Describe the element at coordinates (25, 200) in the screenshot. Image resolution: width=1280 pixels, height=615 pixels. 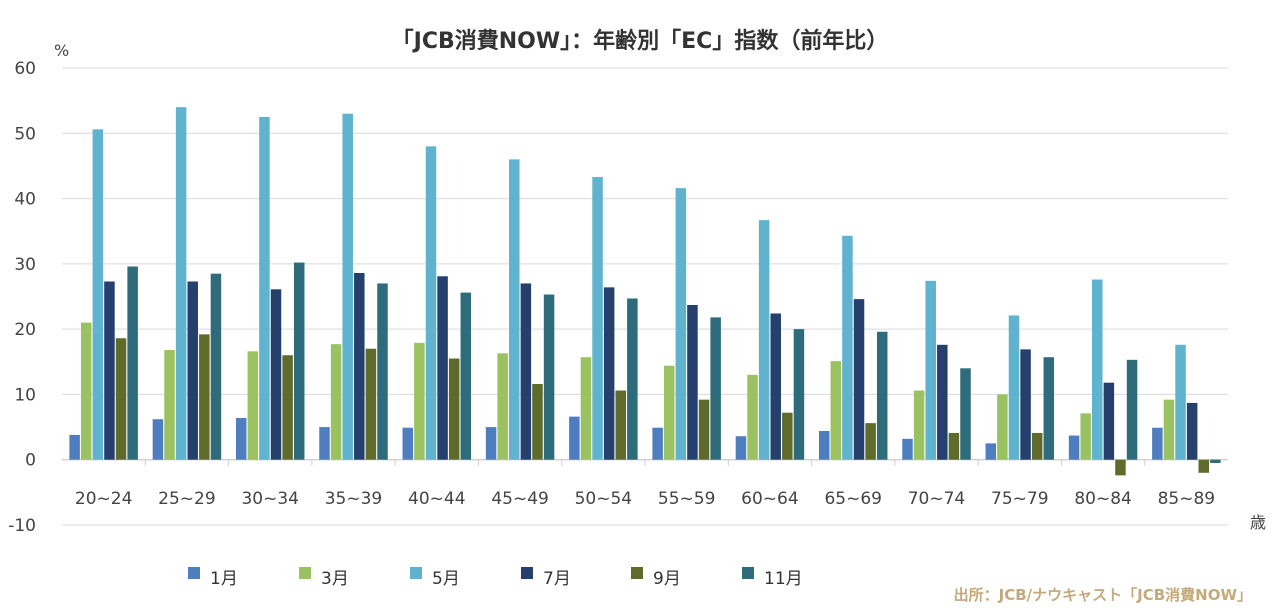
I see `y-tick-label: 40` at that location.